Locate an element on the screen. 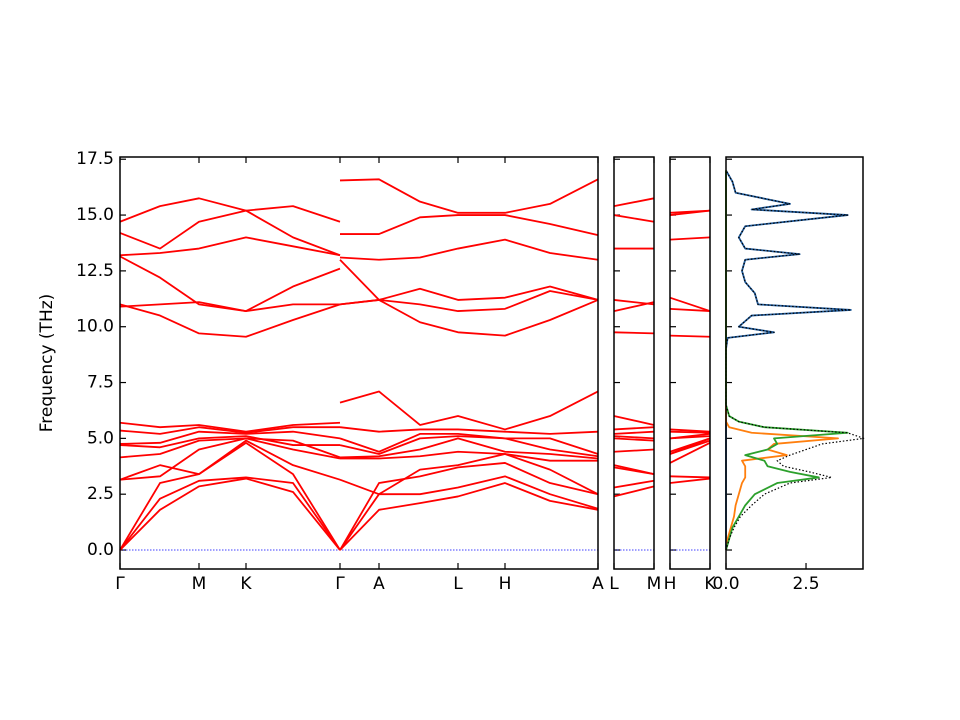  y-tick-label: 17.5 is located at coordinates (95, 159).